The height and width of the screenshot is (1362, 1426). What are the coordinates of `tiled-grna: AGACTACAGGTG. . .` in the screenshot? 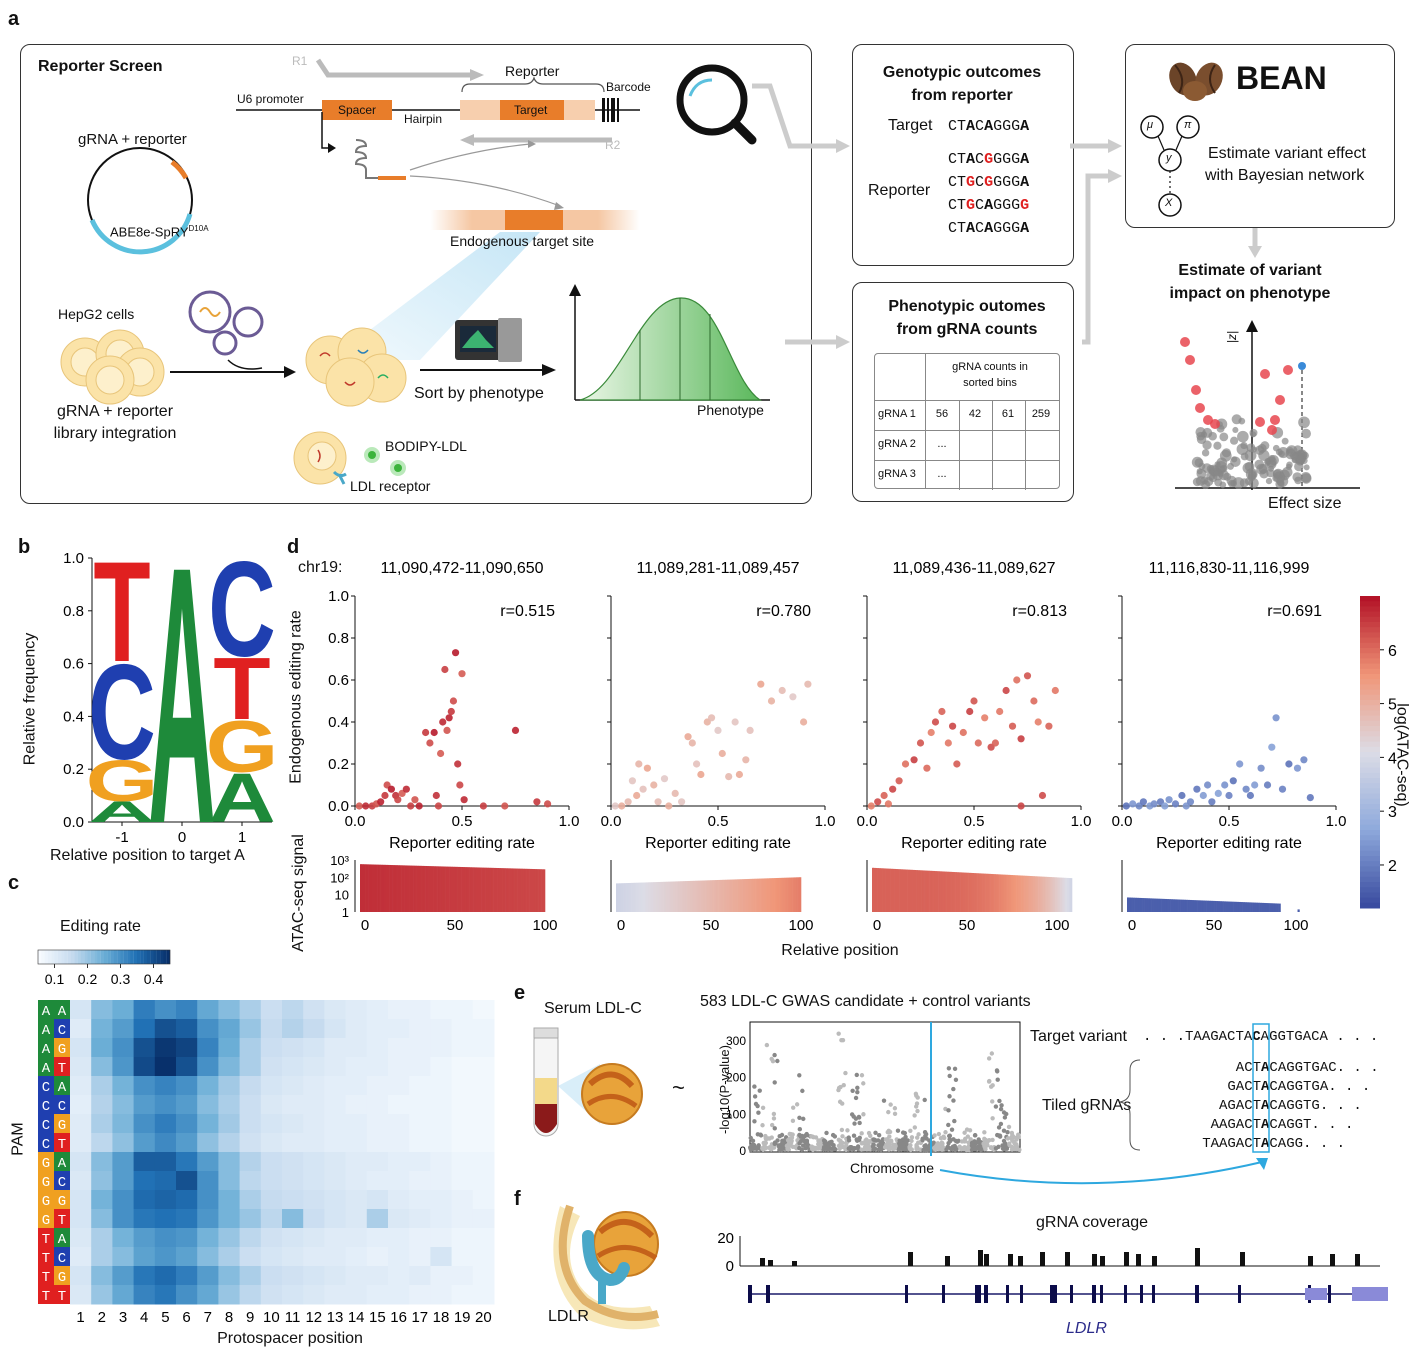 It's located at (1290, 1106).